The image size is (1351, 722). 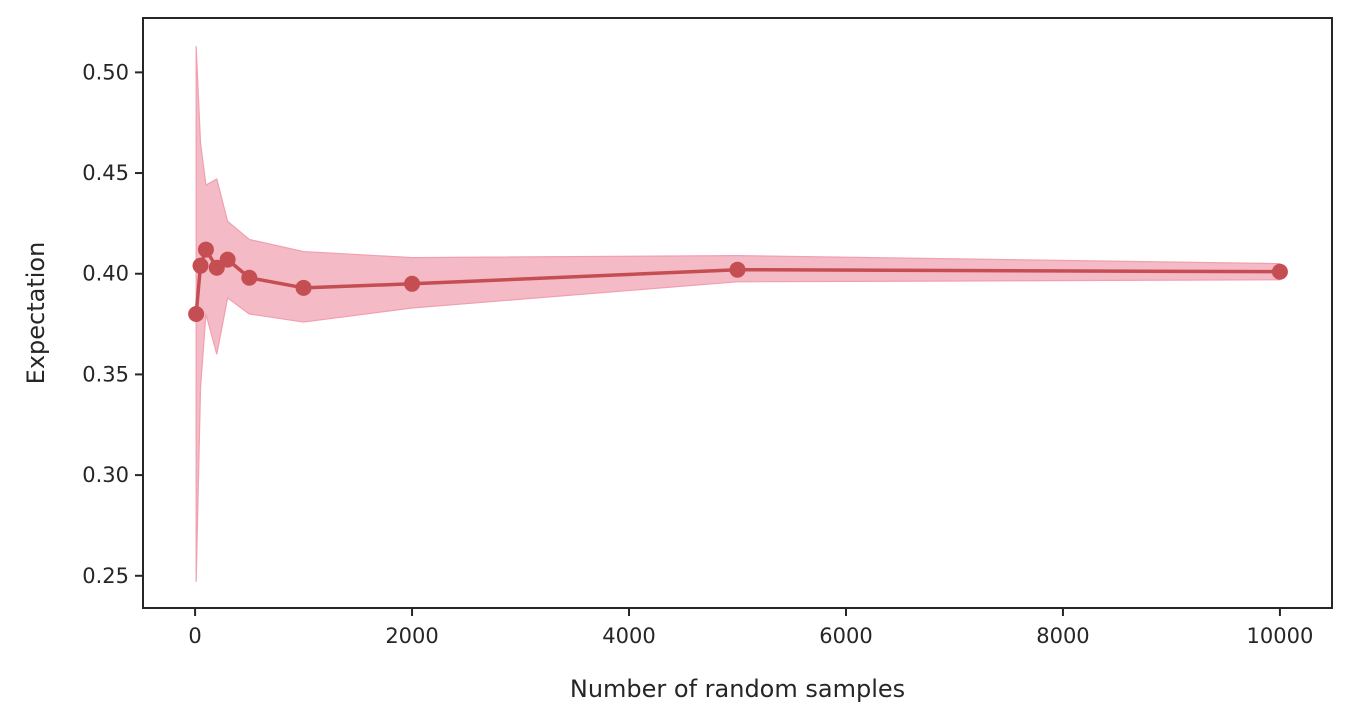 I want to click on y-tick-label: 0.50, so click(x=105, y=72).